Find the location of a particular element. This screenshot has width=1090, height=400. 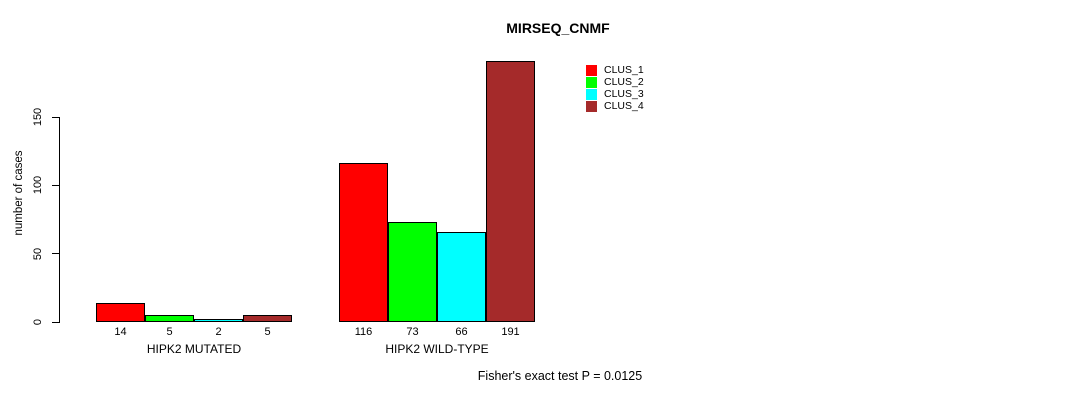

group-label-1: HIPK2 MUTATED is located at coordinates (194, 349).